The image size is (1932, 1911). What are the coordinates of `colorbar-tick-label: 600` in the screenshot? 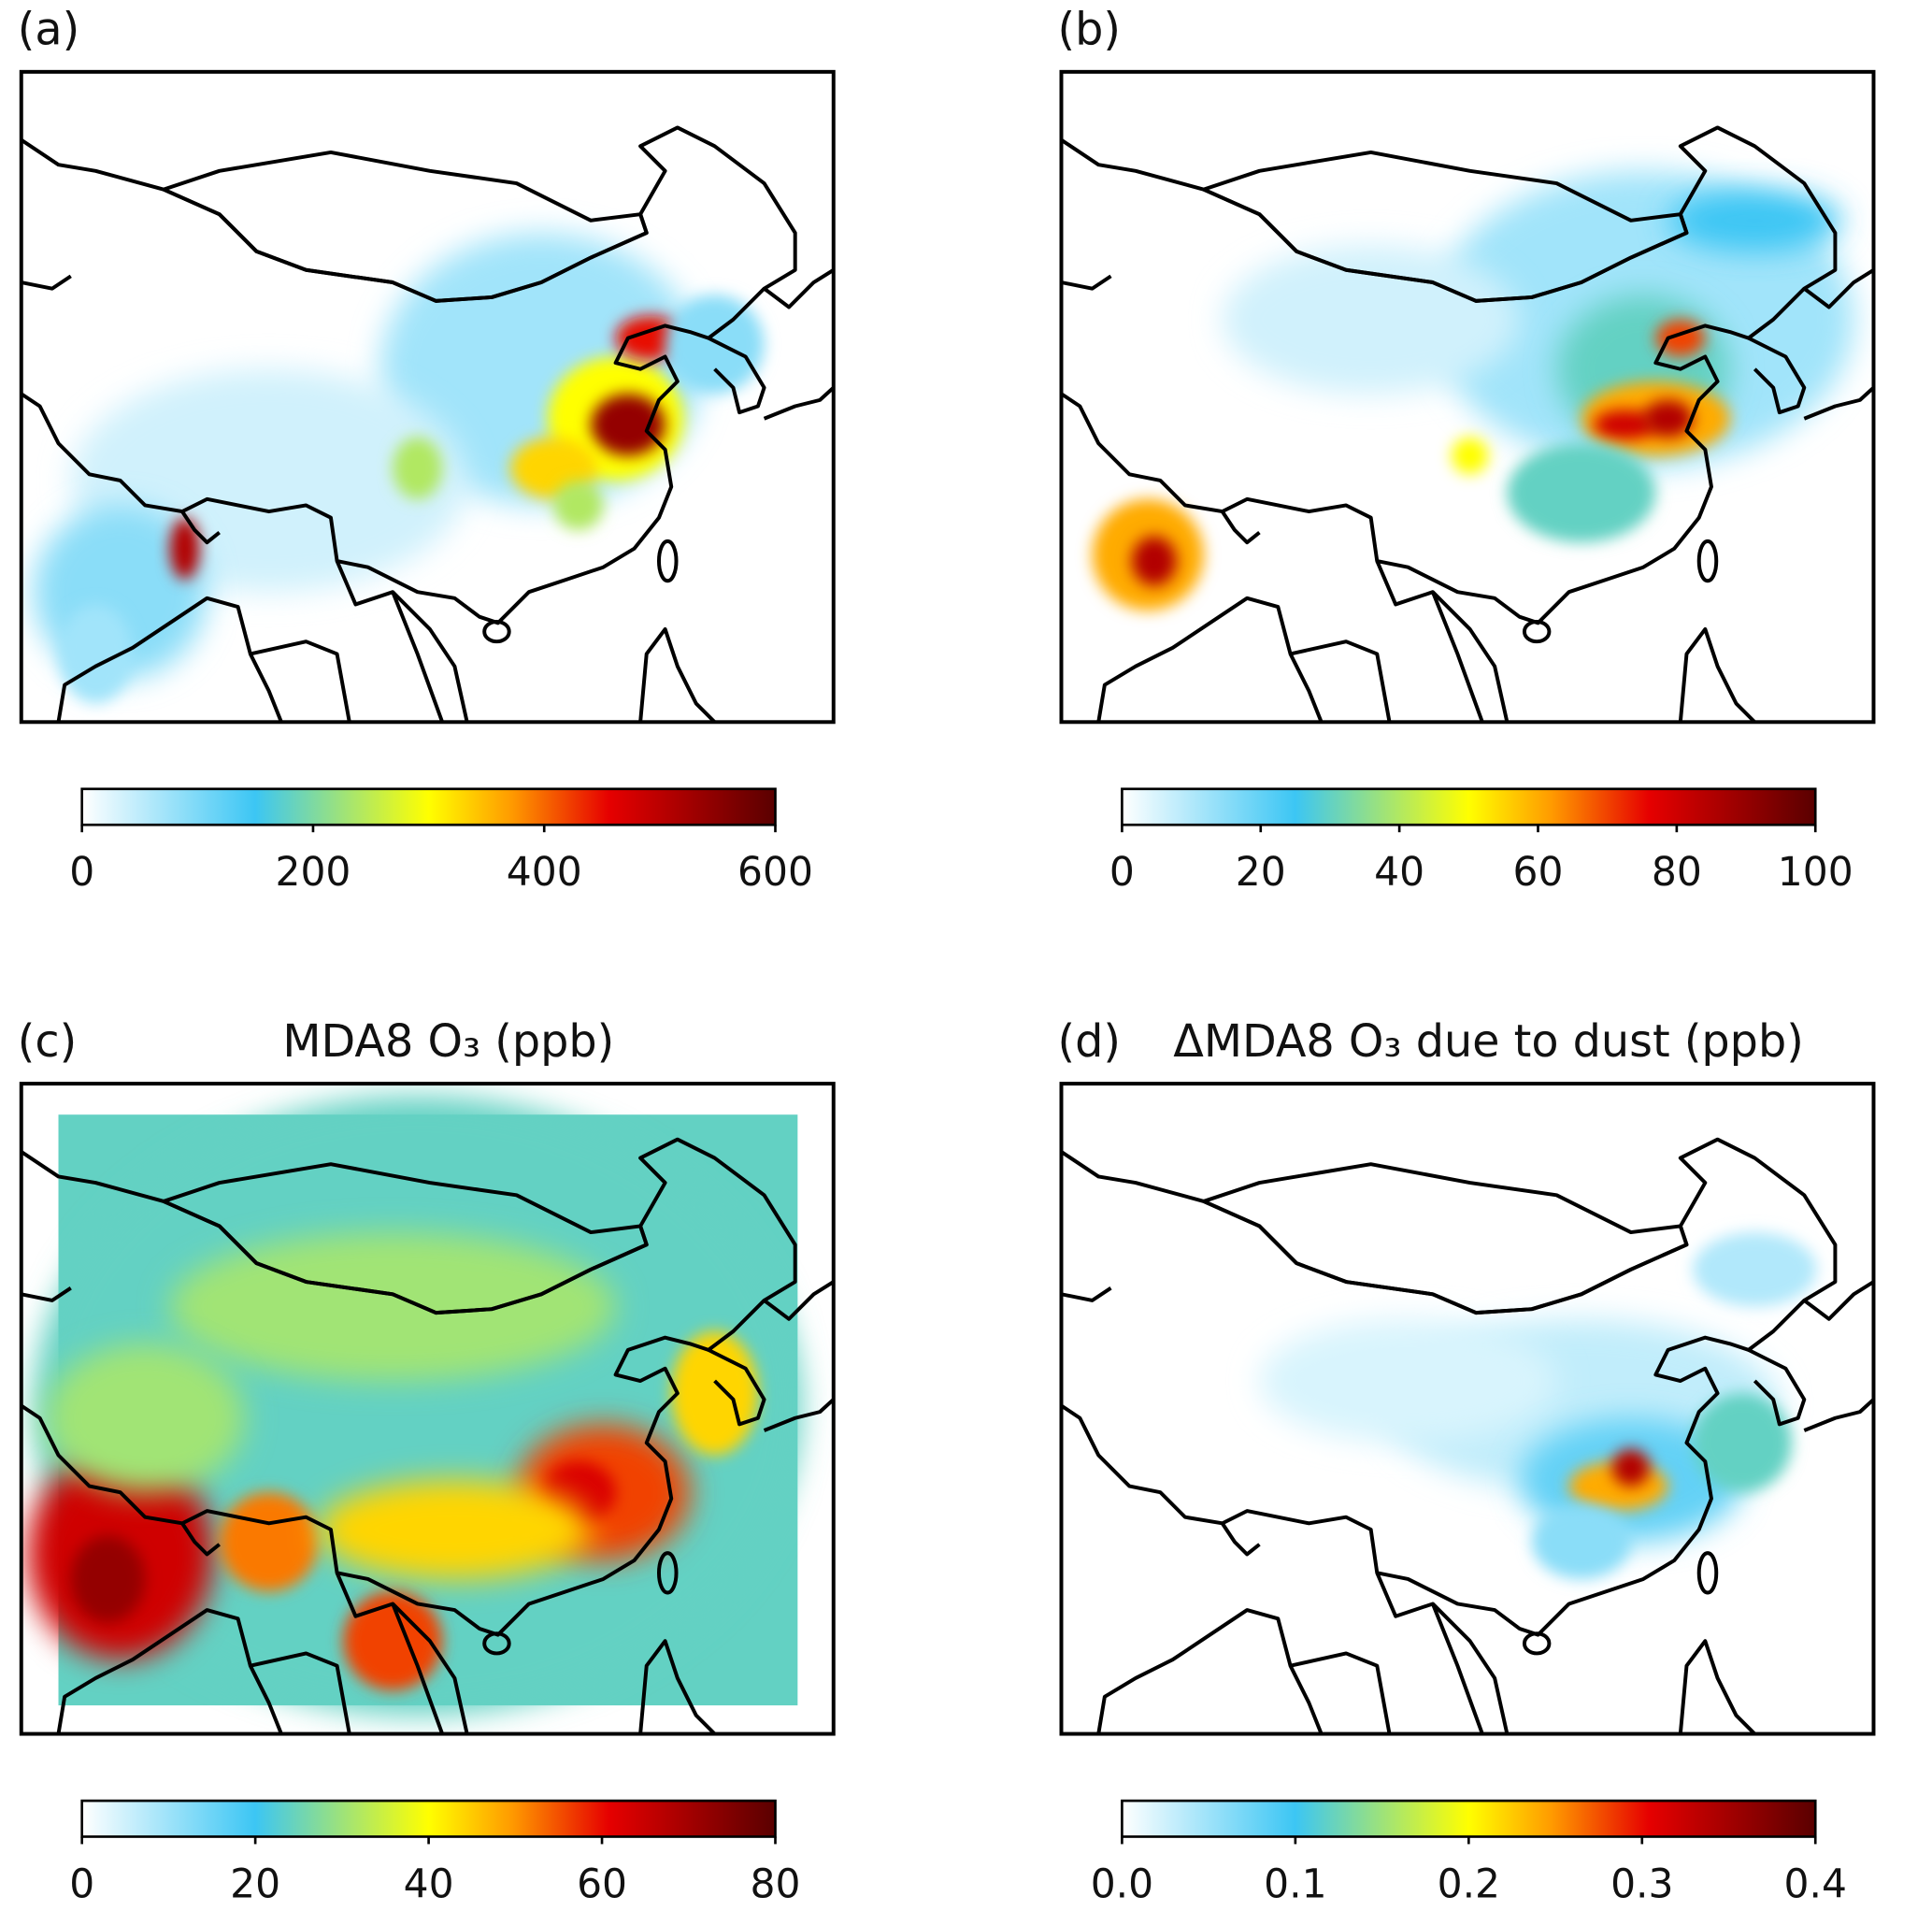 It's located at (775, 872).